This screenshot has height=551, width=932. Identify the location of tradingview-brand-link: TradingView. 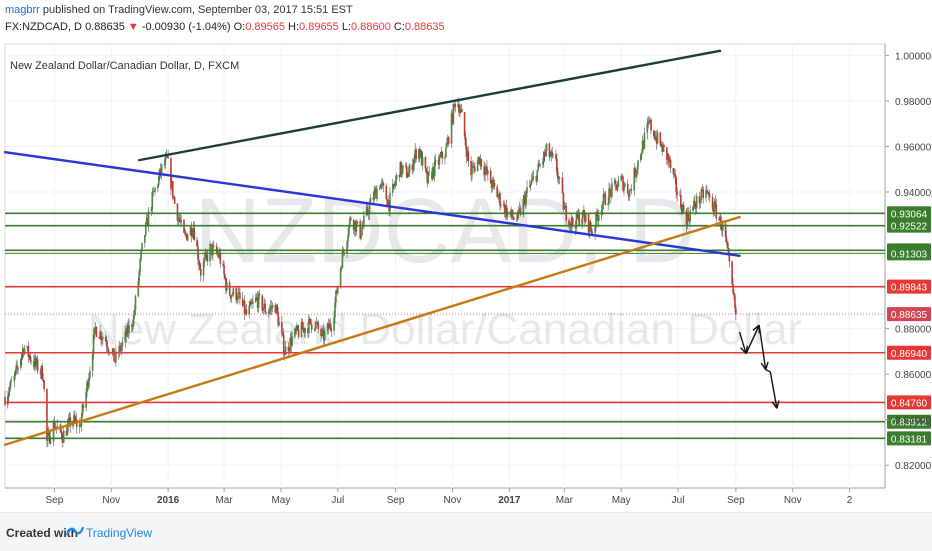
(119, 533).